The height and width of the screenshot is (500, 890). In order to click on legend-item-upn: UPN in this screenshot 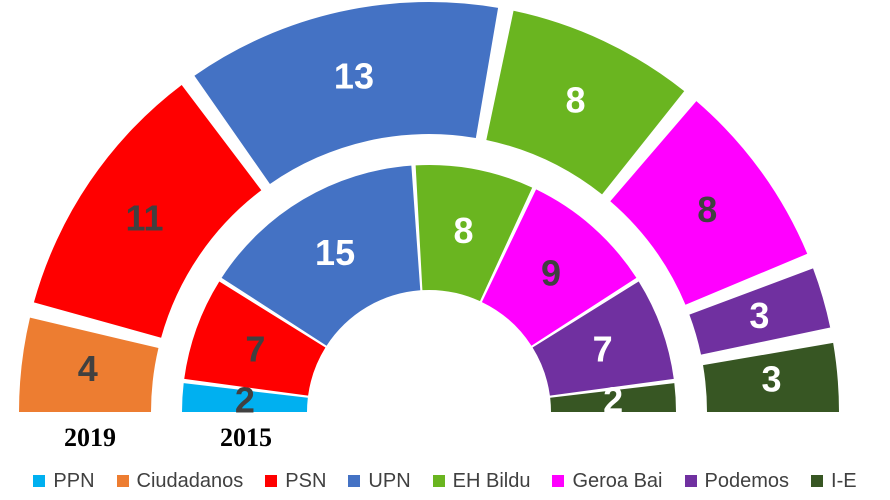, I will do `click(379, 481)`.